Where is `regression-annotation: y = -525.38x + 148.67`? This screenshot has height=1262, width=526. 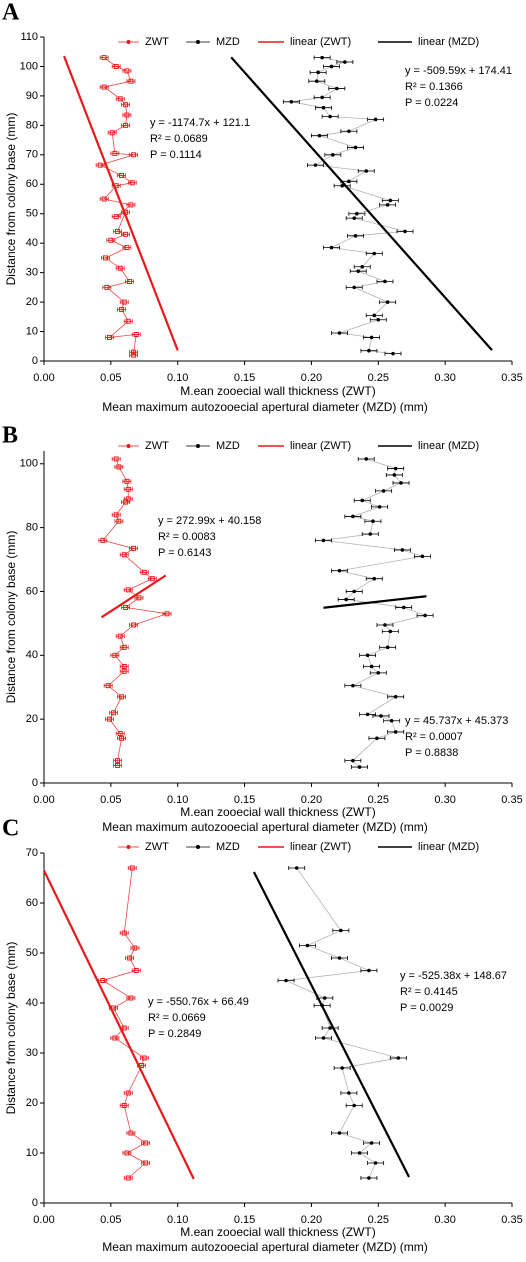
regression-annotation: y = -525.38x + 148.67 is located at coordinates (453, 976).